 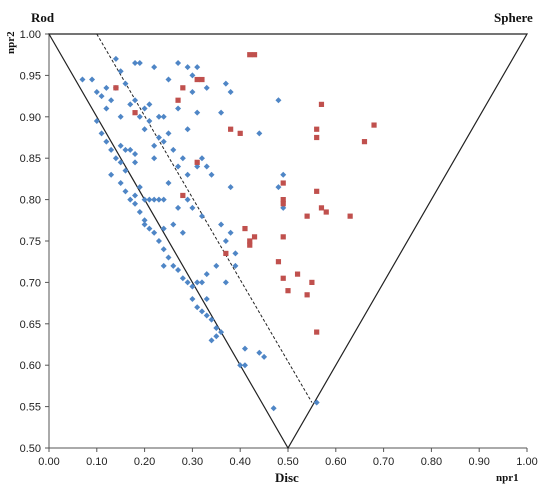 I want to click on x-tick-label: 1.00, so click(x=526, y=462).